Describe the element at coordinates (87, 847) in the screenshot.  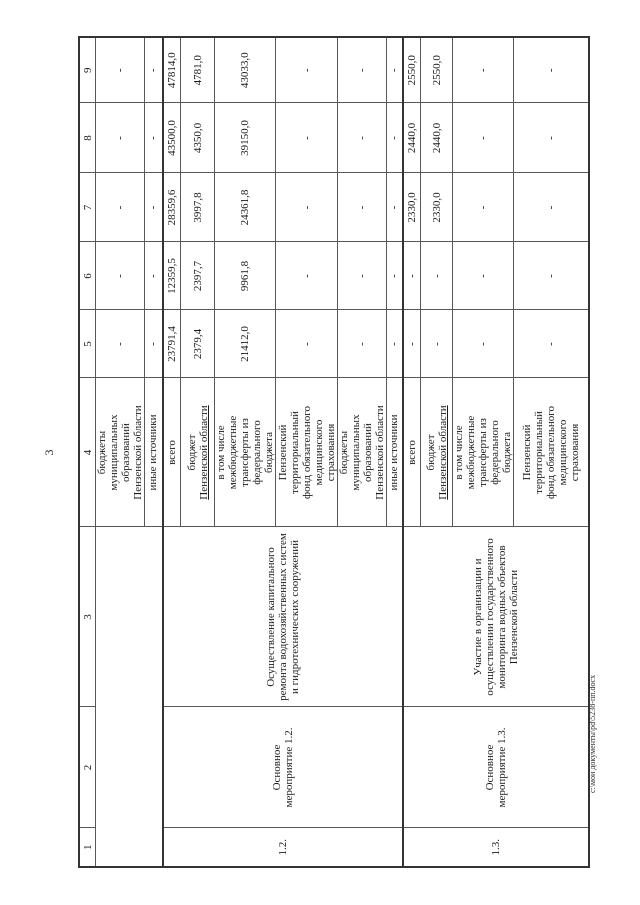
I see `col-header-1: 1` at that location.